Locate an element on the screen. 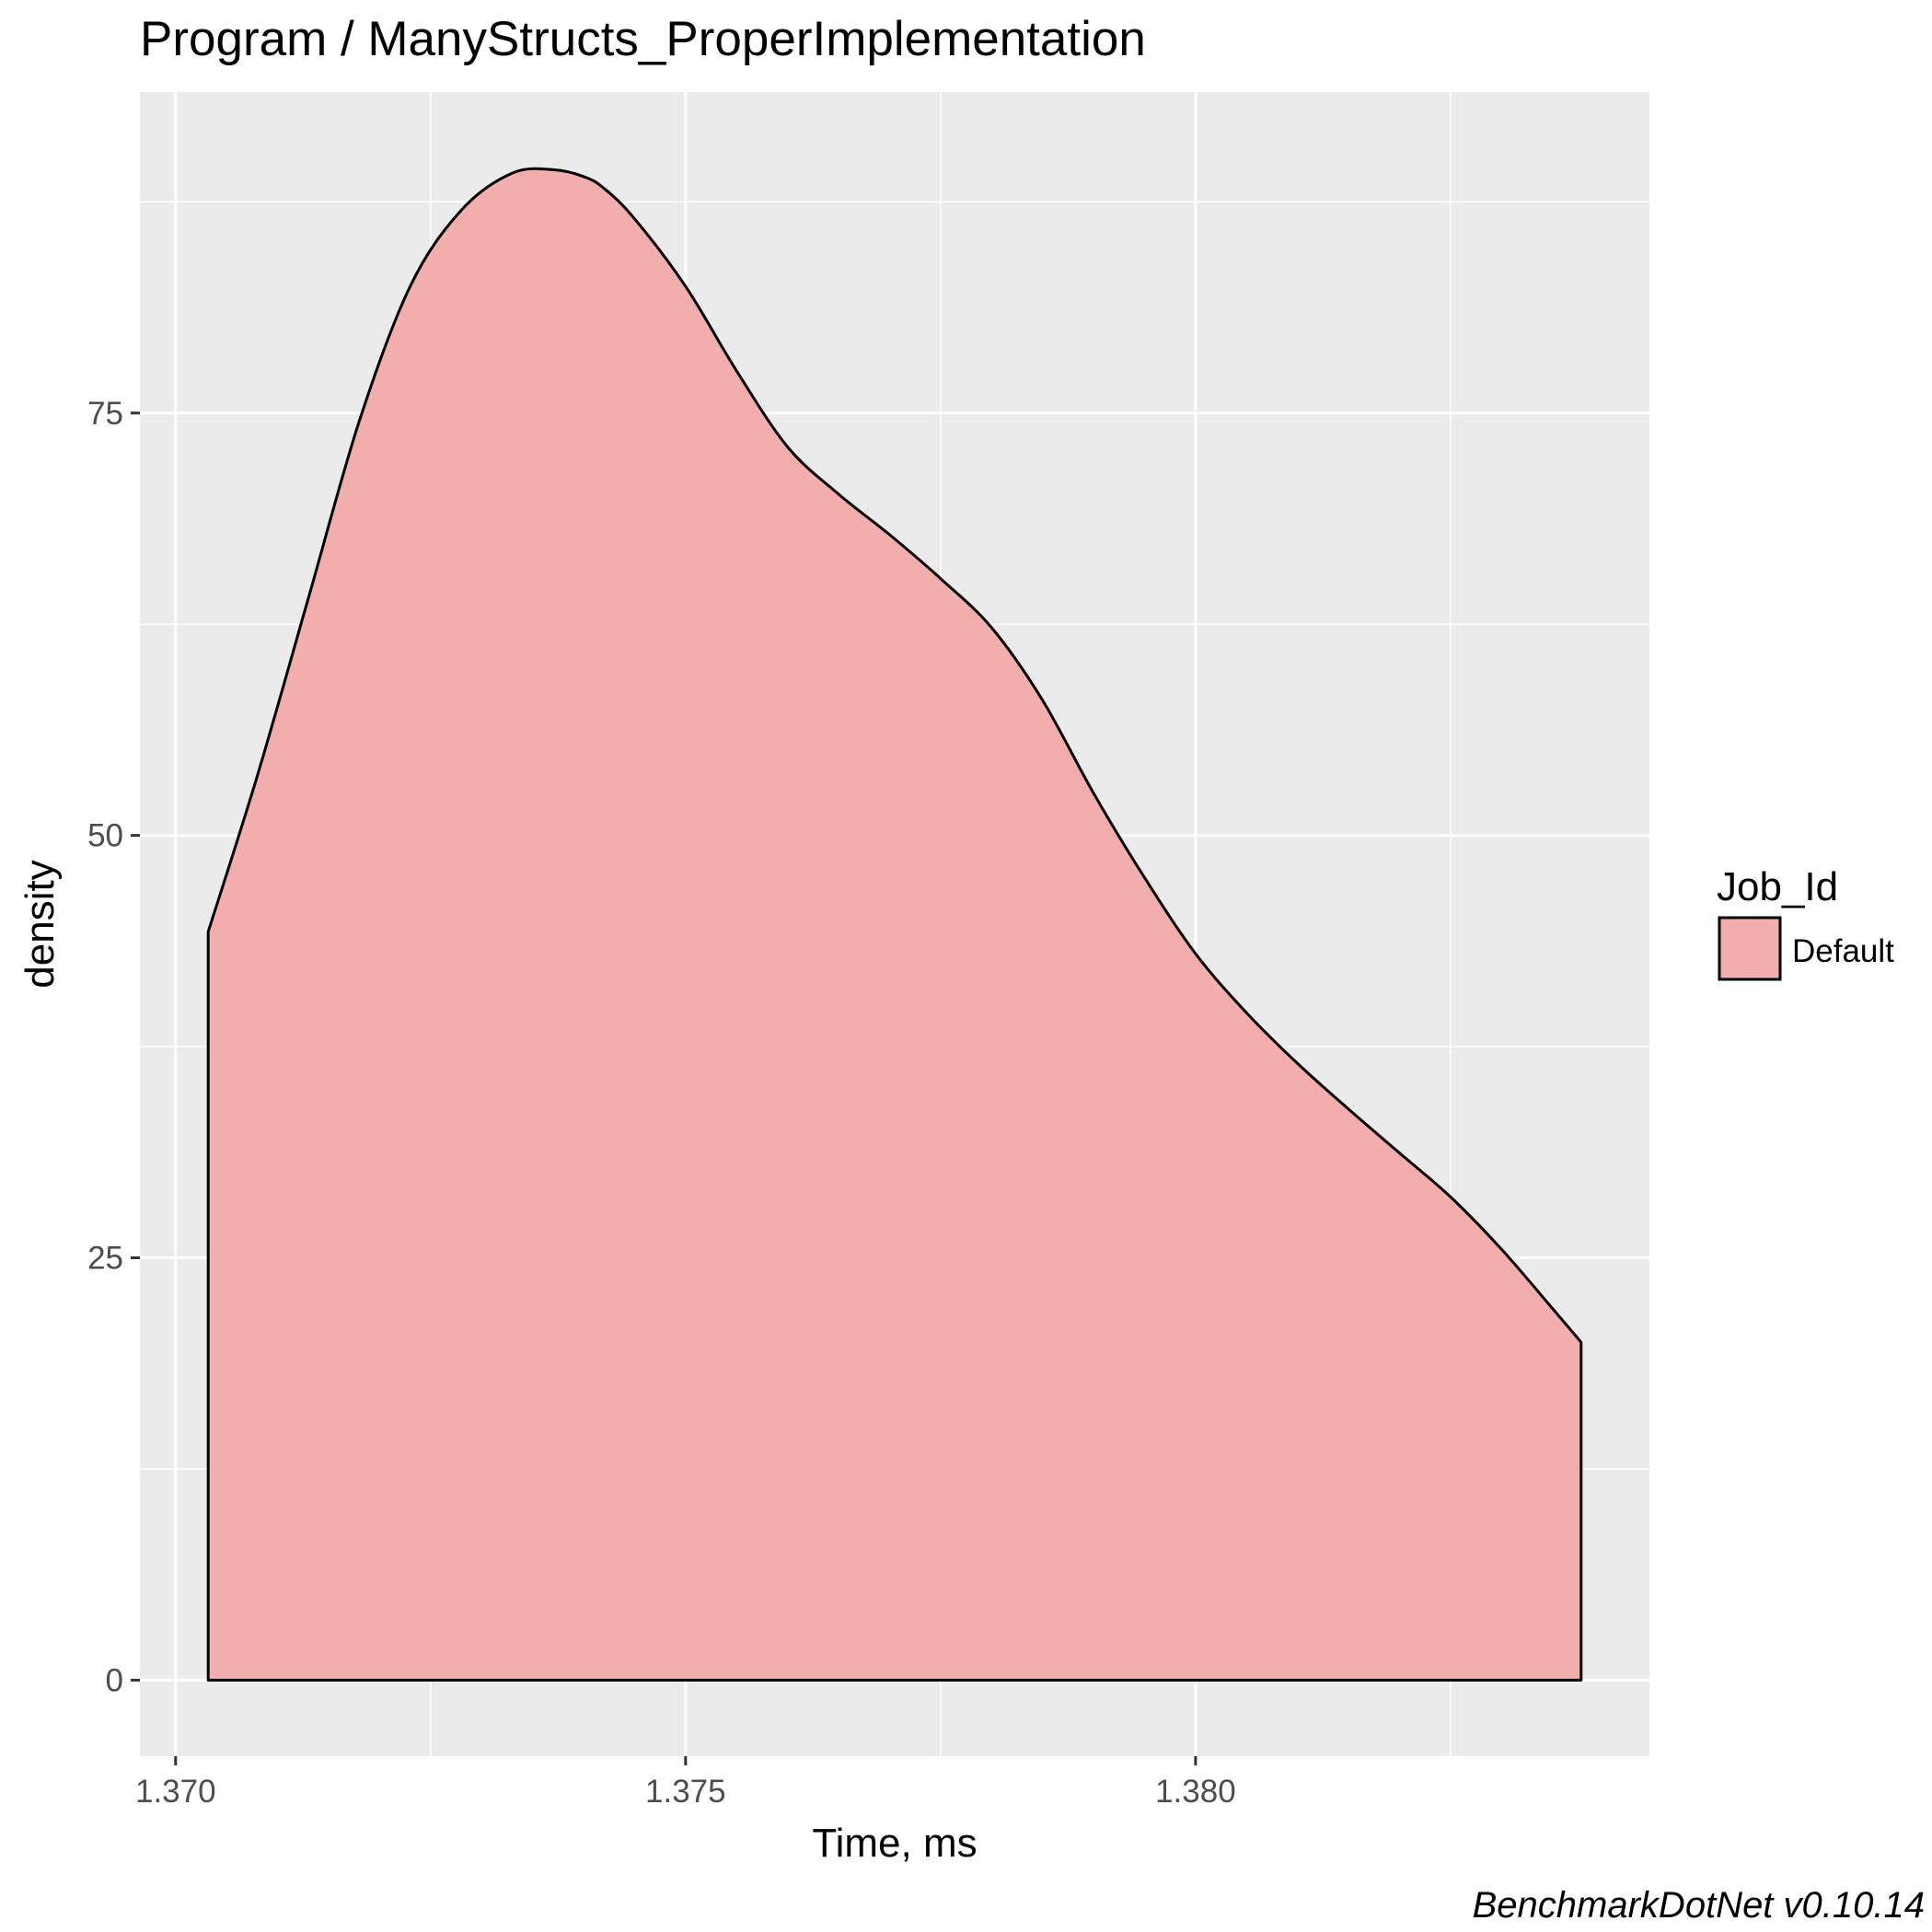 The image size is (1932, 1932). legend-key-default is located at coordinates (1750, 949).